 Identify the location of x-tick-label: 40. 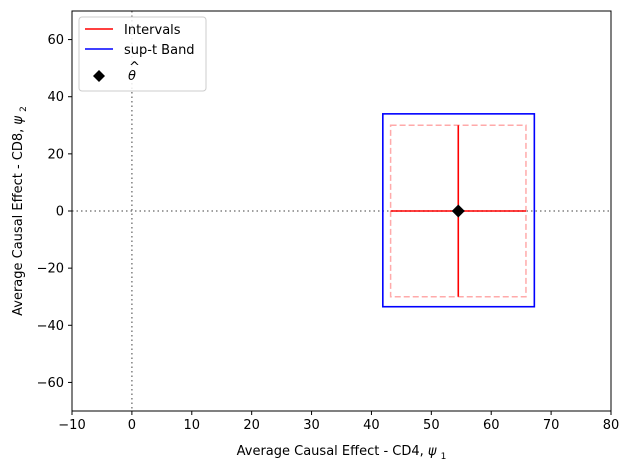
(371, 425).